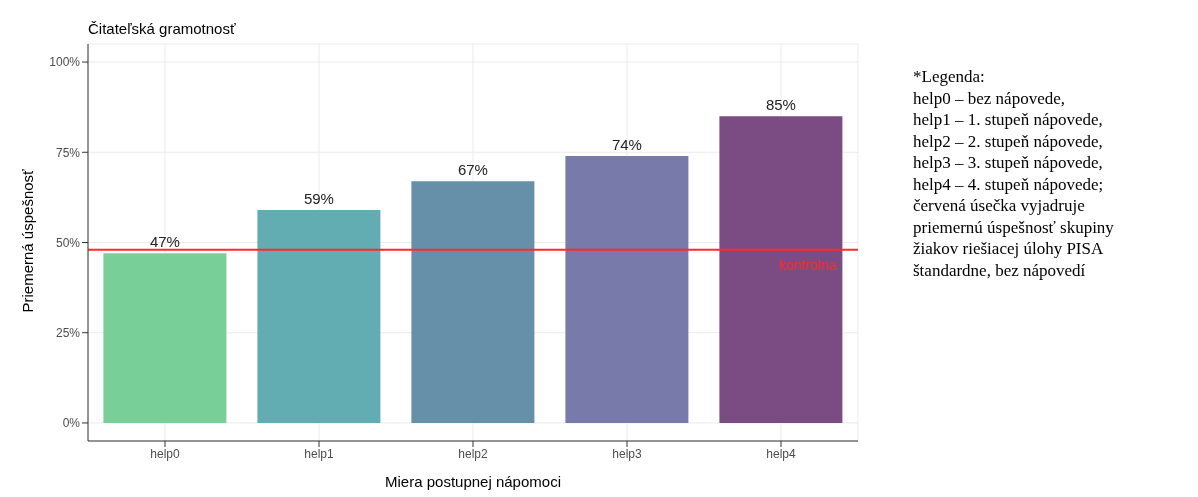 The image size is (1198, 497). I want to click on text: help2 – 2. stupeň nápovede,, so click(1008, 141).